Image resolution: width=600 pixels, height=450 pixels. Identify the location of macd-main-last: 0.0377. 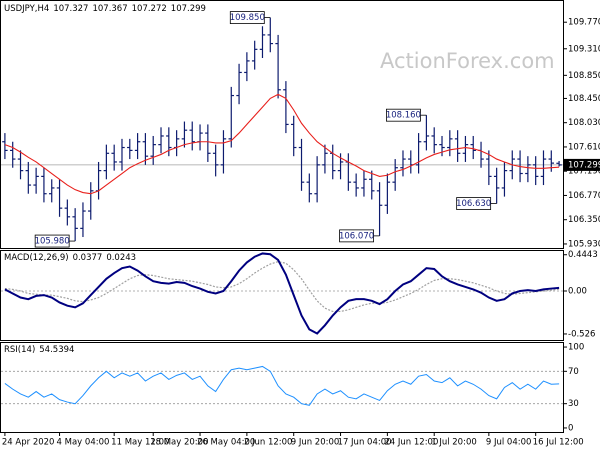
(88, 258).